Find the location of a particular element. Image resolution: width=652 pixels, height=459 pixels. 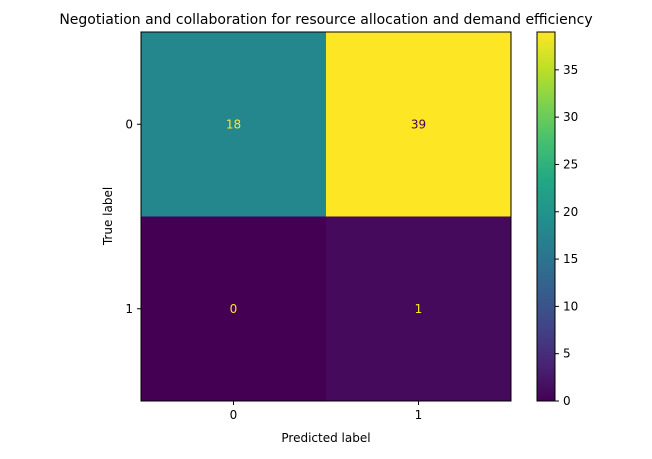

x-axis-label: Predicted label is located at coordinates (325, 438).